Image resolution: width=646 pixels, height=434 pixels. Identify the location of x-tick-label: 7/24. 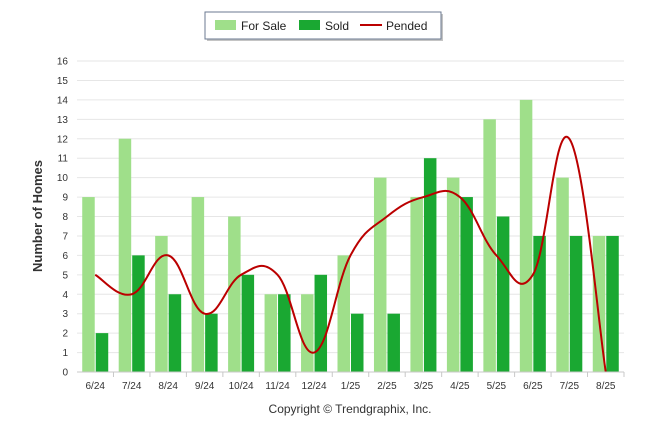
(132, 386).